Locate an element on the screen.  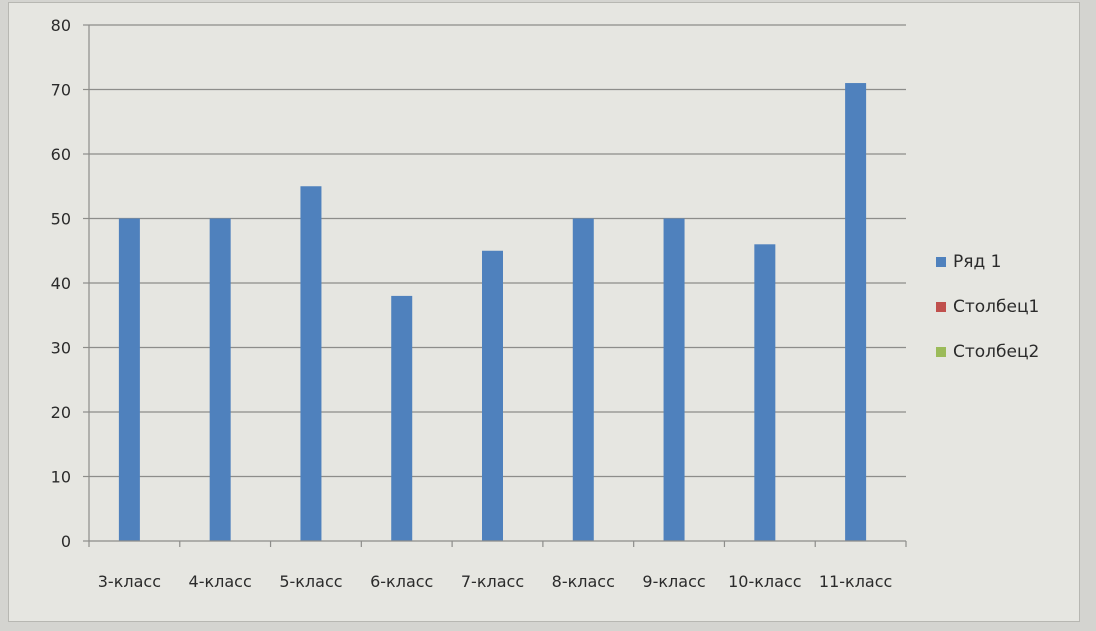
x-tick-label: 11-класс is located at coordinates (855, 581).